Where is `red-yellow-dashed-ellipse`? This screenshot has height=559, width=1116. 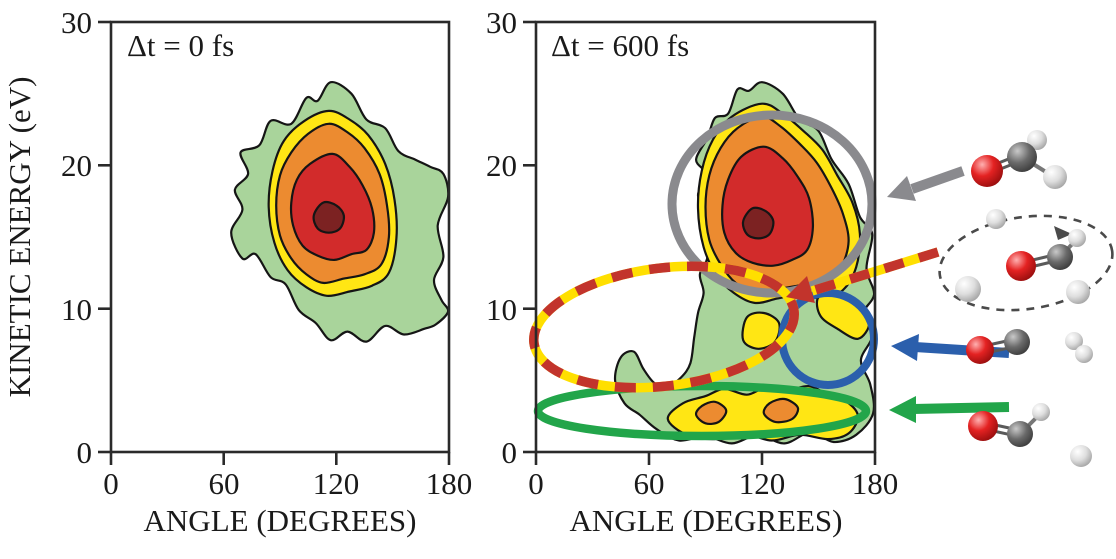 red-yellow-dashed-ellipse is located at coordinates (664, 327).